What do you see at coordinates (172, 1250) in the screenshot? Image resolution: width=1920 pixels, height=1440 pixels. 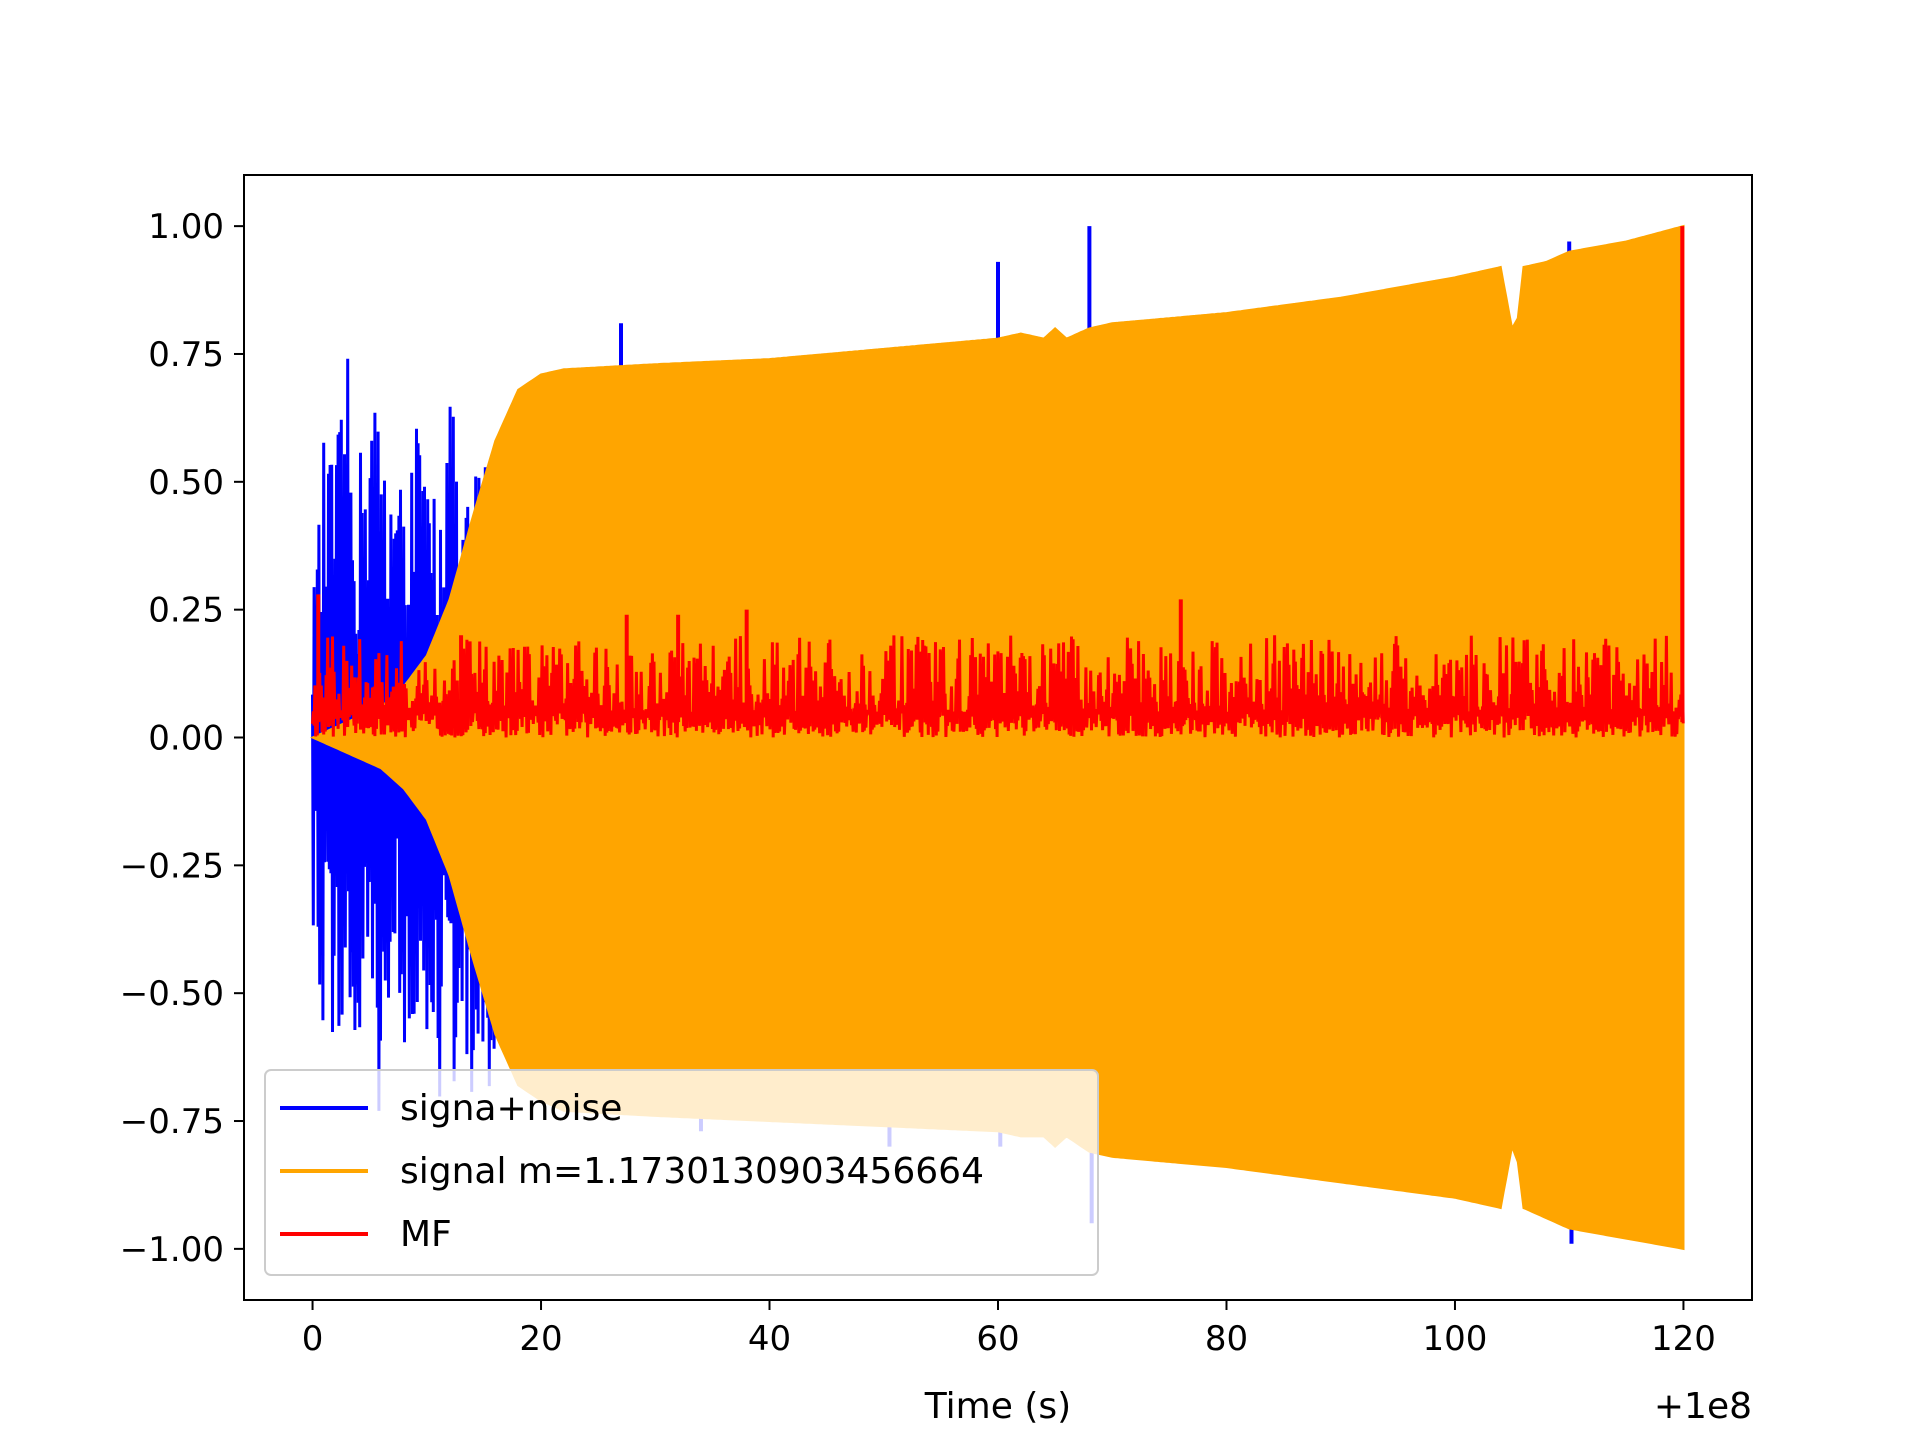 I see `y-tick-label: −1.00` at bounding box center [172, 1250].